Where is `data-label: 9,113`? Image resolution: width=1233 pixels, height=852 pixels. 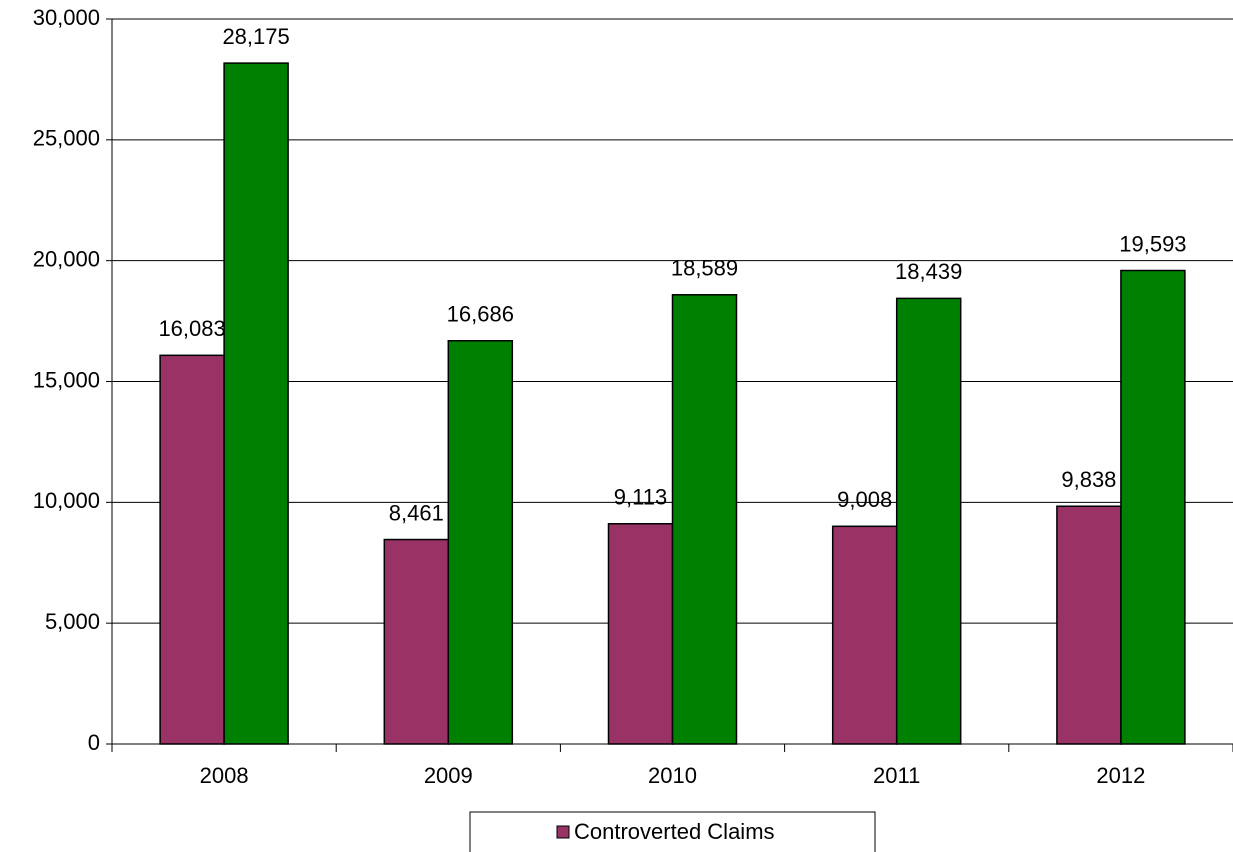 data-label: 9,113 is located at coordinates (640, 497).